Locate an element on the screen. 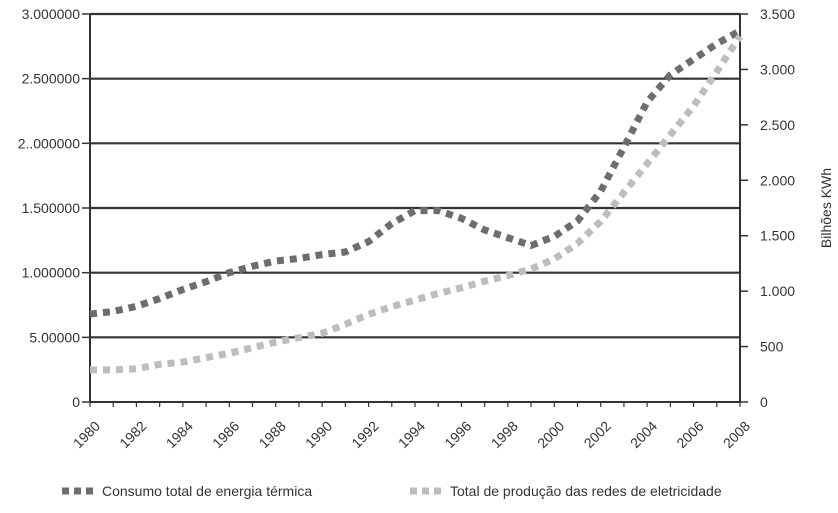  x-axis-tick-label: 1982 is located at coordinates (132, 434).